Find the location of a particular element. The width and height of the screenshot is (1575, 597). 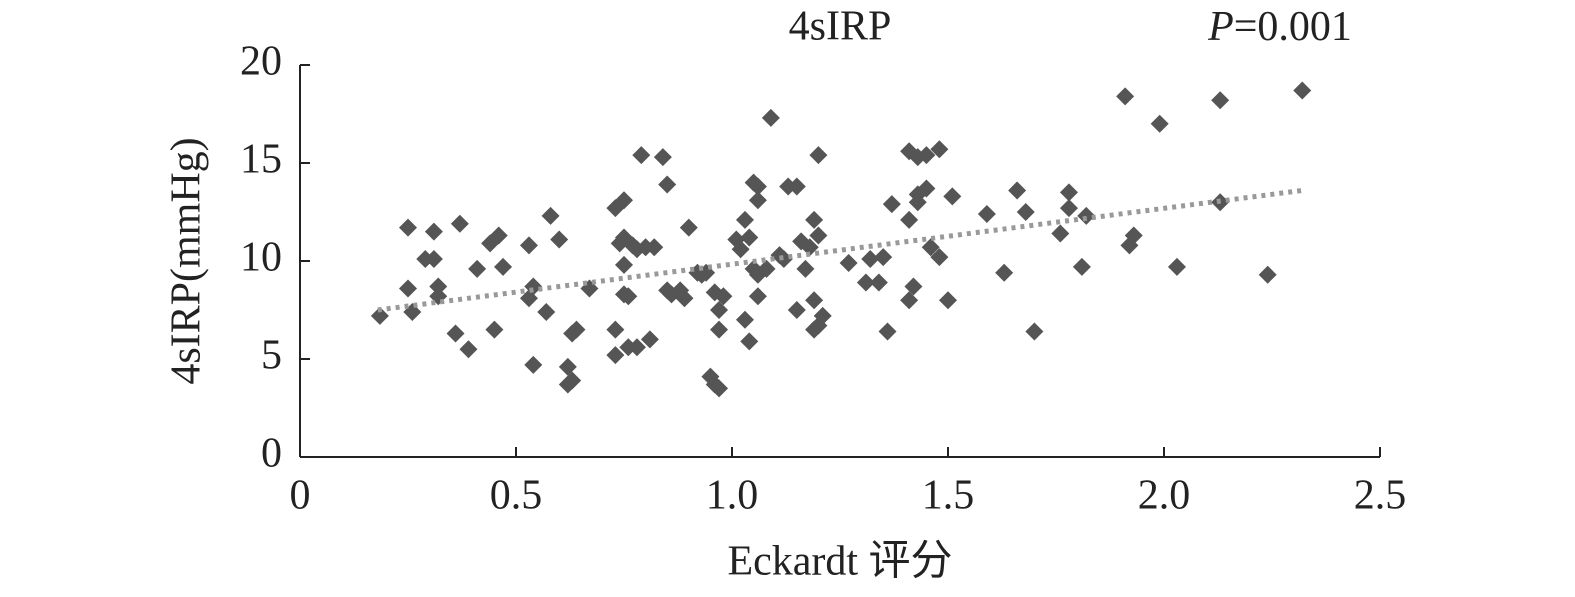

y-tick-label: 20 is located at coordinates (261, 62).